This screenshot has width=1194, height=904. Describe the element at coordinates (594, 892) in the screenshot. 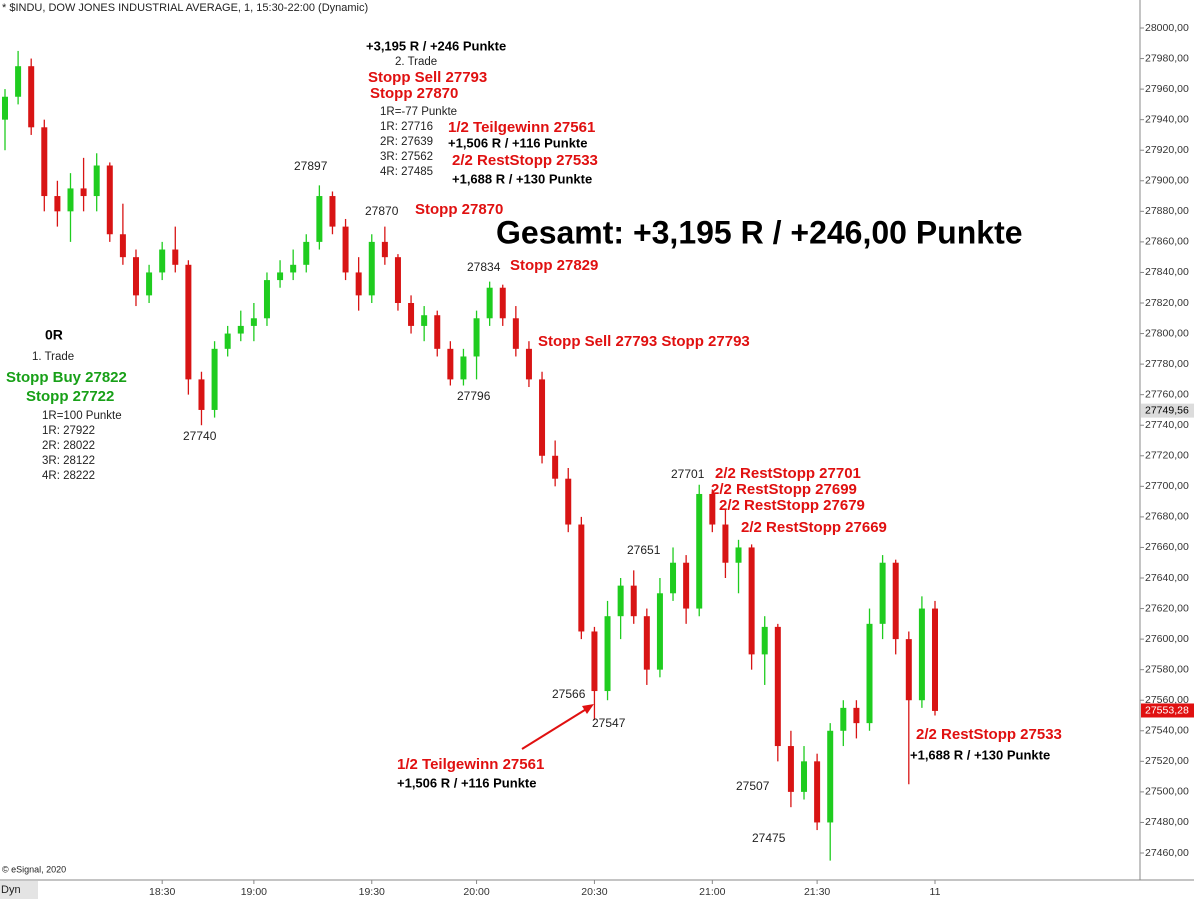

I see `x-tick-label: 20:30` at that location.